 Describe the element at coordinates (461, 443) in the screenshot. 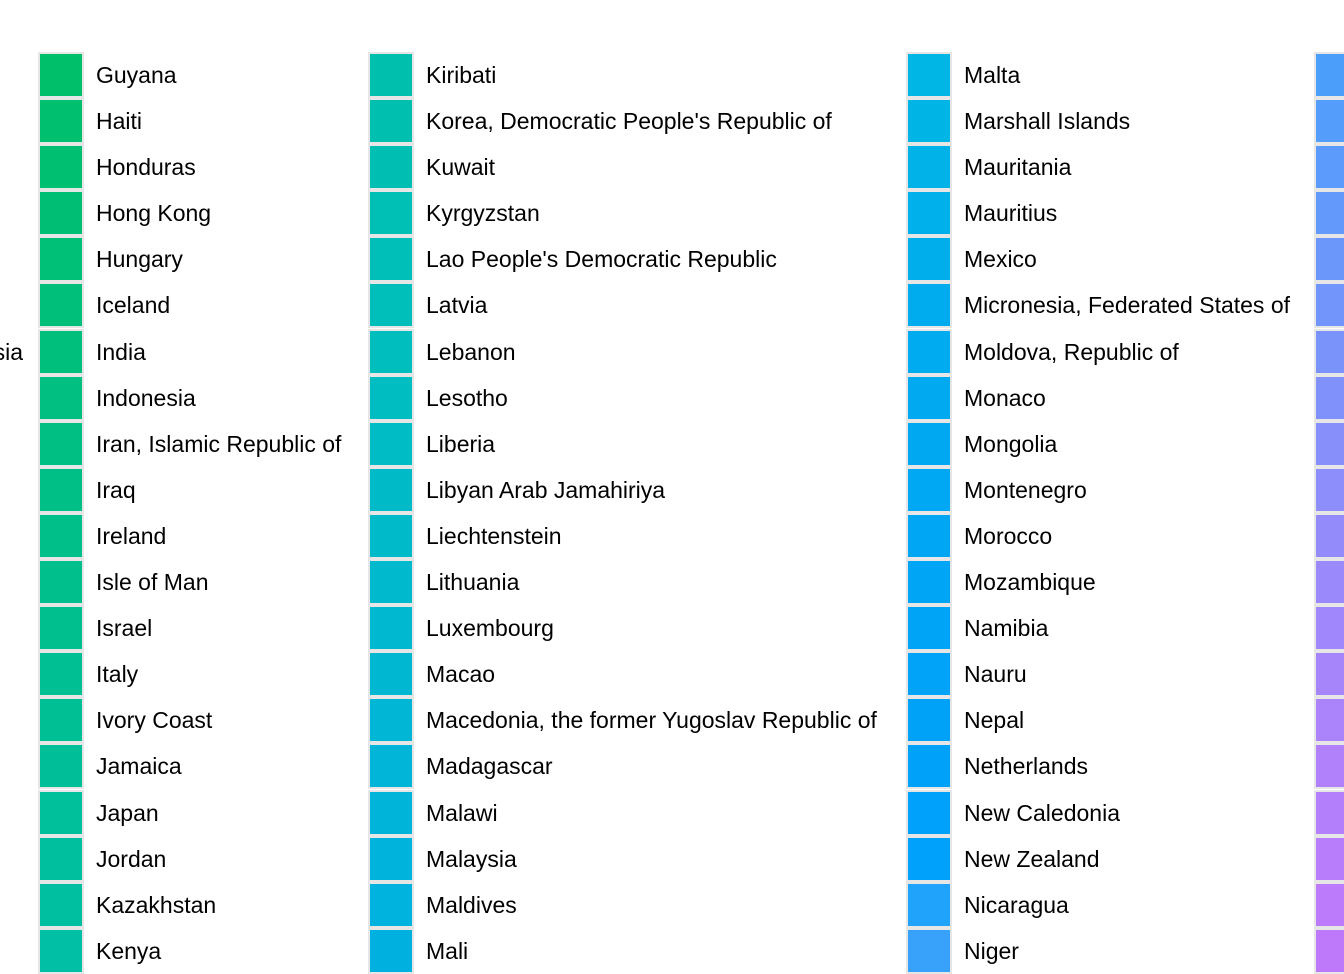

I see `legend-label: Liberia` at that location.